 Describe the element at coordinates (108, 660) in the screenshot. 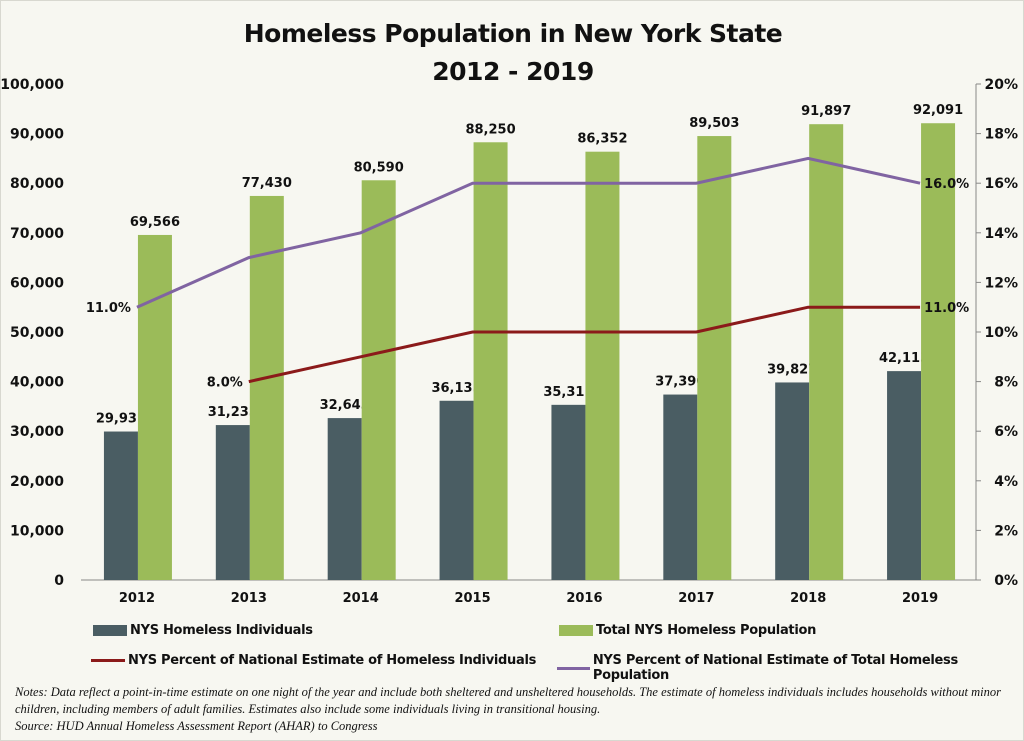

I see `legend-line-pct-individuals` at that location.